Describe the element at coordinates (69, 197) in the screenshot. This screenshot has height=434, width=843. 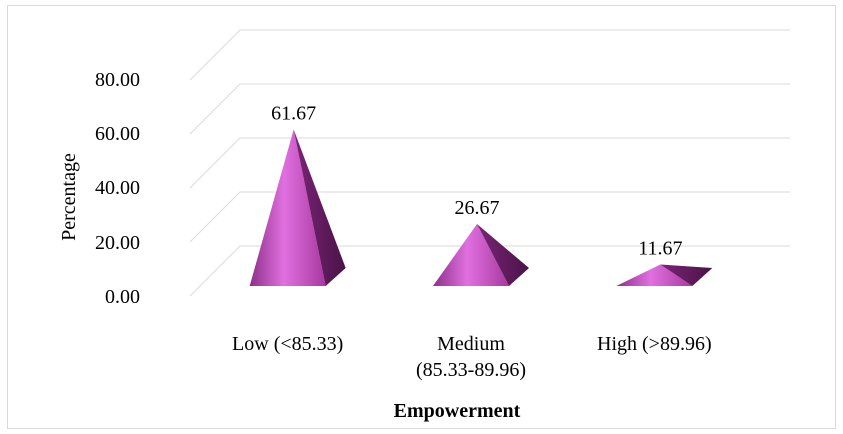
I see `y-axis-title: Percentage` at that location.